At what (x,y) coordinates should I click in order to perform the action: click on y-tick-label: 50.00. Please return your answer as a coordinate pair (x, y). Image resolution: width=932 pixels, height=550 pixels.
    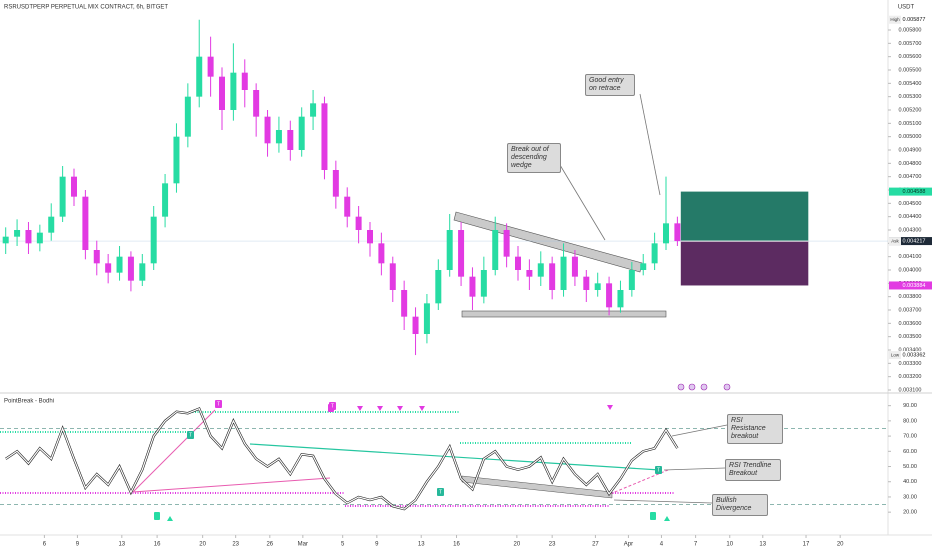
    Looking at the image, I should click on (910, 467).